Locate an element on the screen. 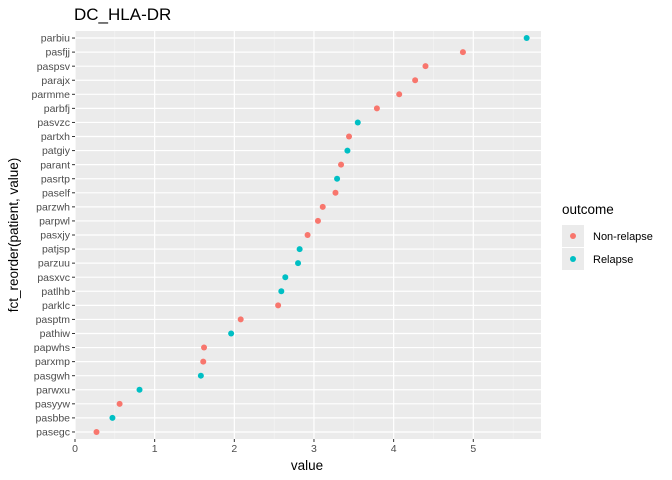  y-tick-label: pasrtp is located at coordinates (55, 179).